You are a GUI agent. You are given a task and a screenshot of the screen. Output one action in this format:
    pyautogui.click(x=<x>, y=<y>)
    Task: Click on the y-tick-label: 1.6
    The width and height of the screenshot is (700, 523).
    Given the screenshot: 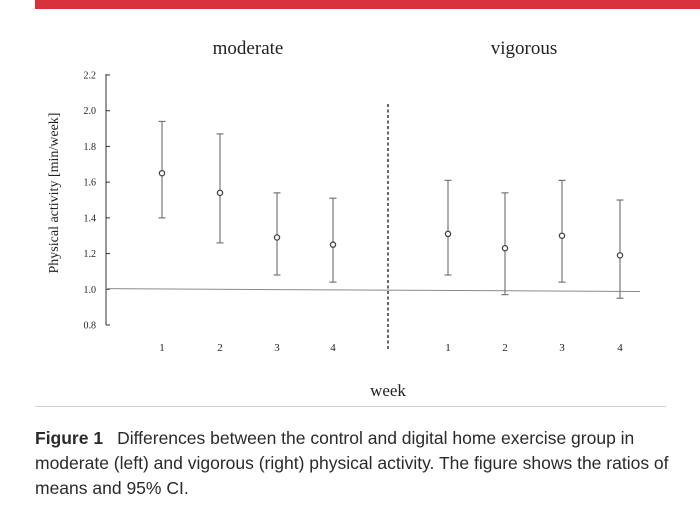 What is the action you would take?
    pyautogui.click(x=90, y=183)
    